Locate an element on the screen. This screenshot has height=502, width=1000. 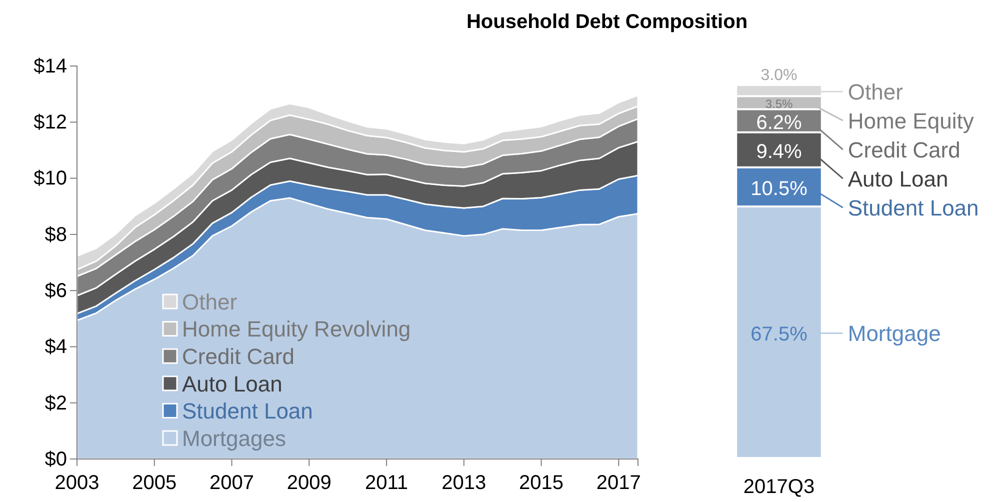
chart-title: Household Debt Composition is located at coordinates (607, 22).